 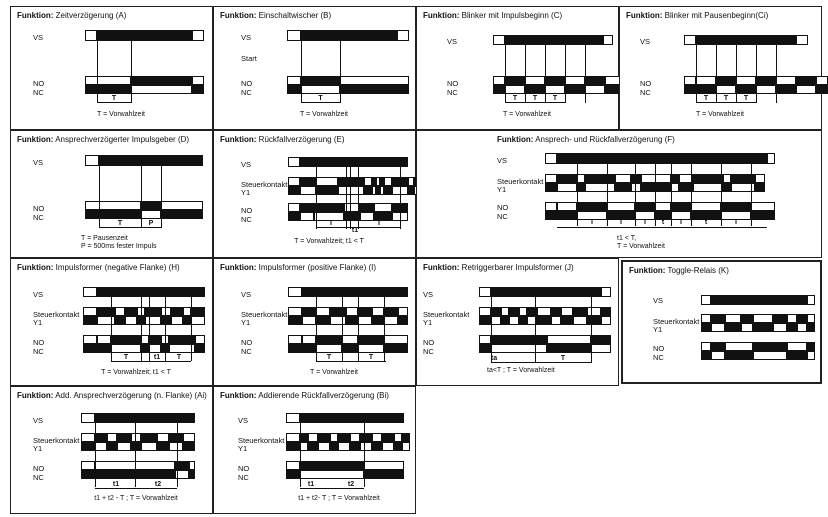 What do you see at coordinates (151, 223) in the screenshot?
I see `time-label: P` at bounding box center [151, 223].